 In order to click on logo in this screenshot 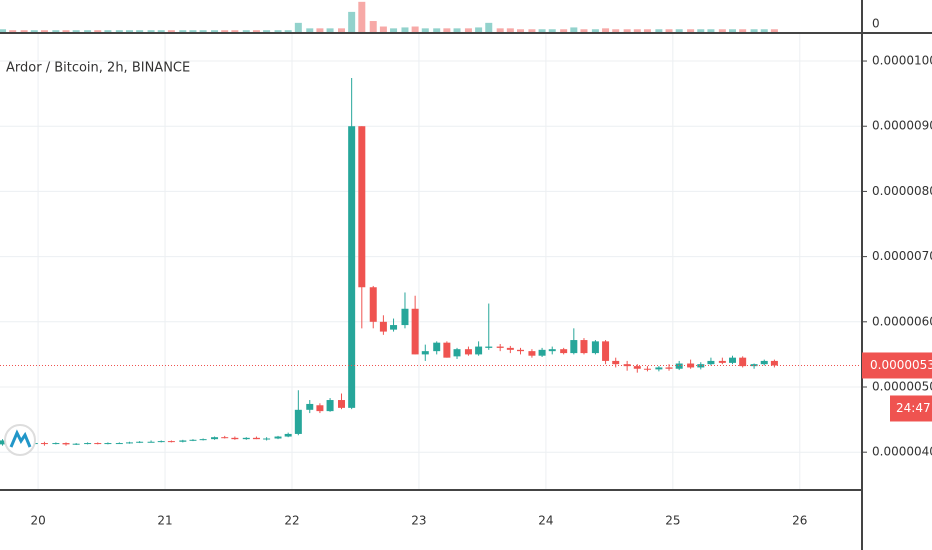, I will do `click(20, 440)`.